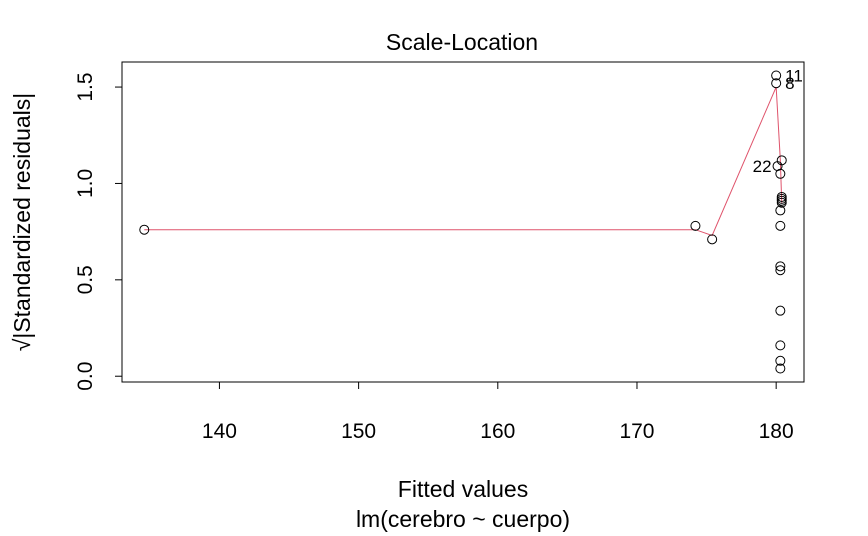 Image resolution: width=868 pixels, height=536 pixels. What do you see at coordinates (636, 431) in the screenshot?
I see `x-tick-label: 170` at bounding box center [636, 431].